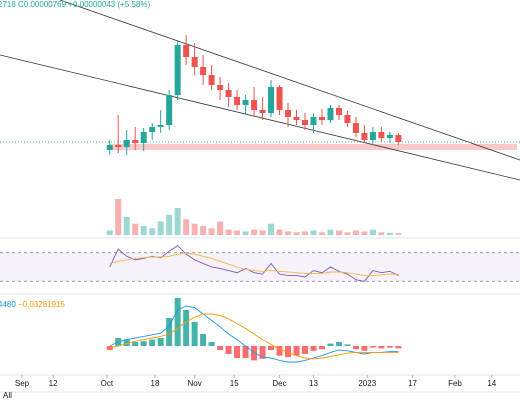  What do you see at coordinates (412, 383) in the screenshot?
I see `x-tick-label: 17` at bounding box center [412, 383].